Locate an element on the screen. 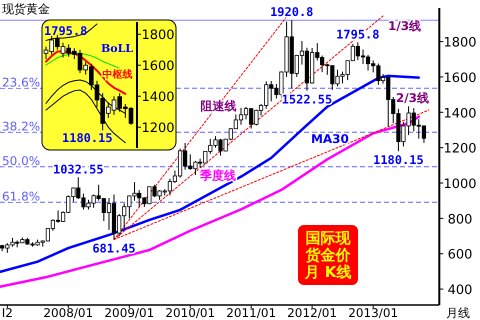  annotation: 1522.55 is located at coordinates (307, 99).